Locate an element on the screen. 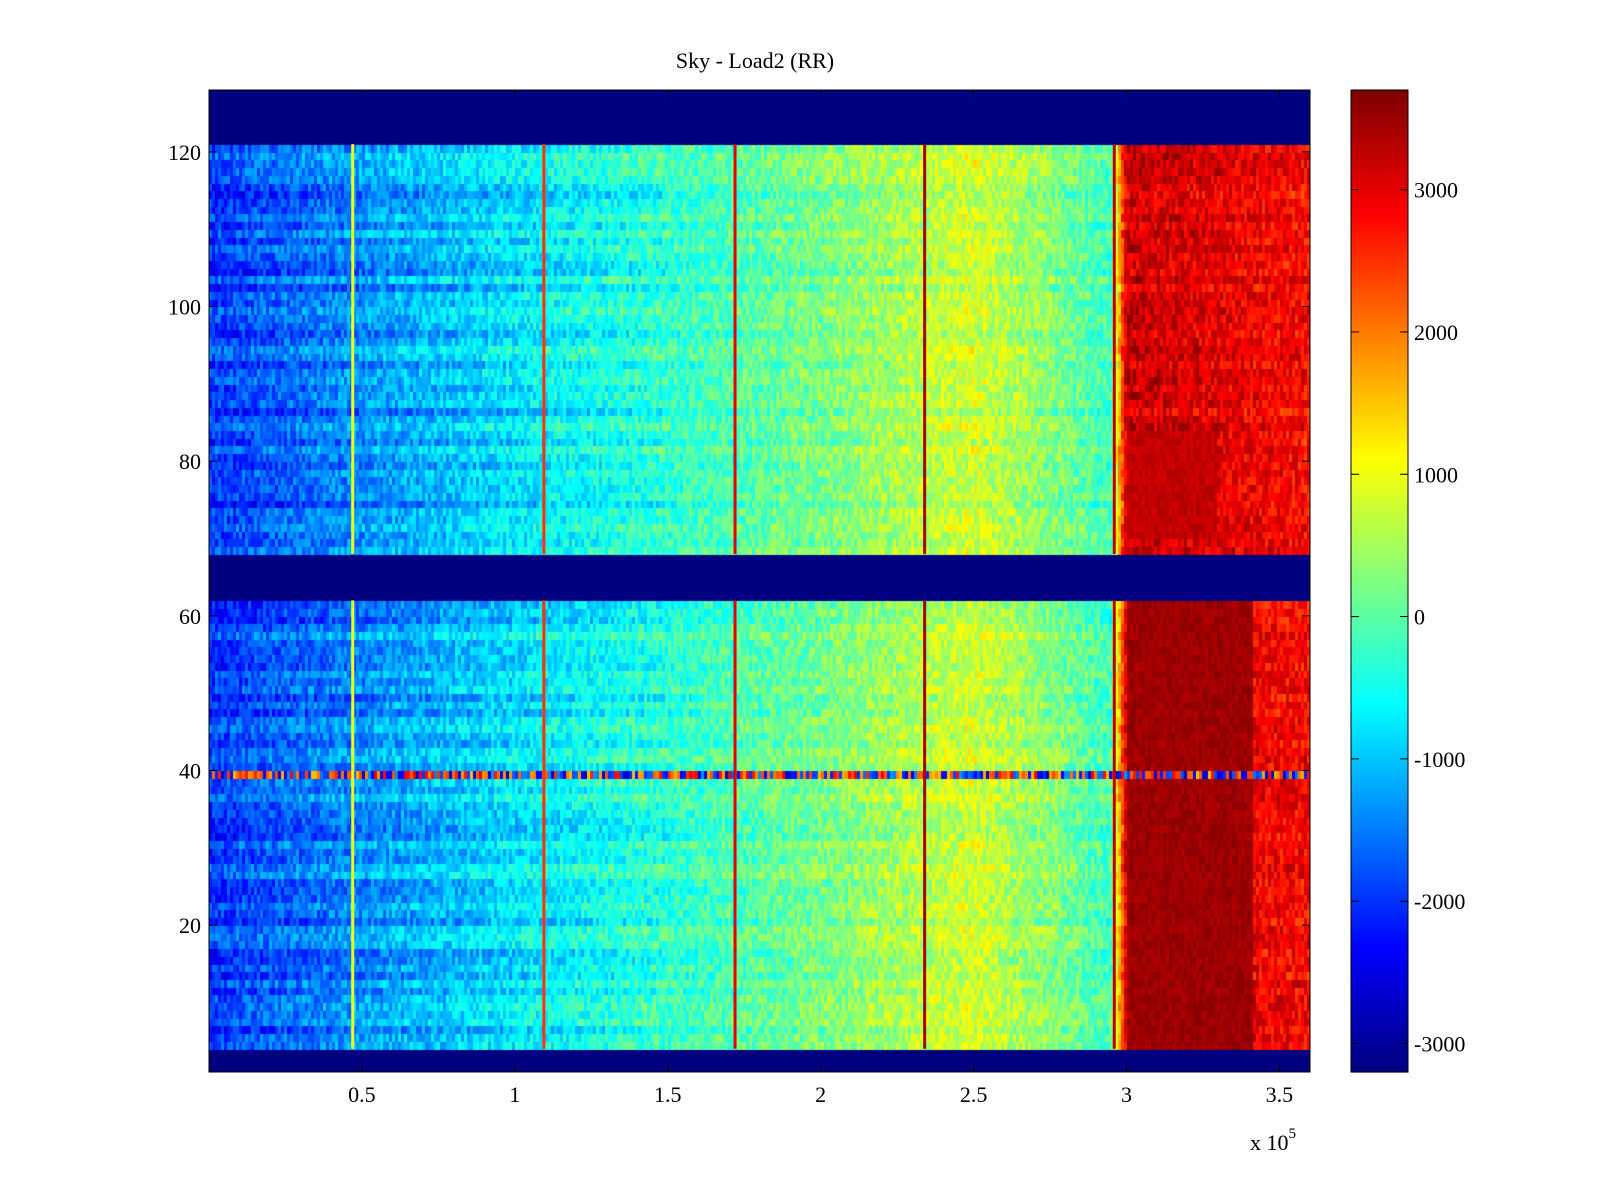 This screenshot has height=1200, width=1600. colorbar-tick-label: 2000 is located at coordinates (1436, 332).